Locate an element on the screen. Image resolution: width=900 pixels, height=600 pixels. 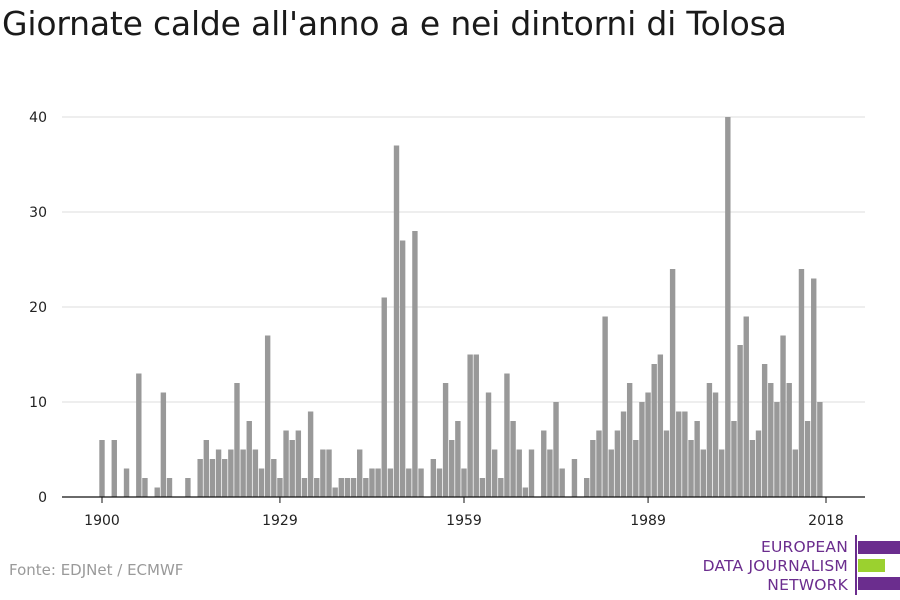
bar-1996 is located at coordinates (691, 468).